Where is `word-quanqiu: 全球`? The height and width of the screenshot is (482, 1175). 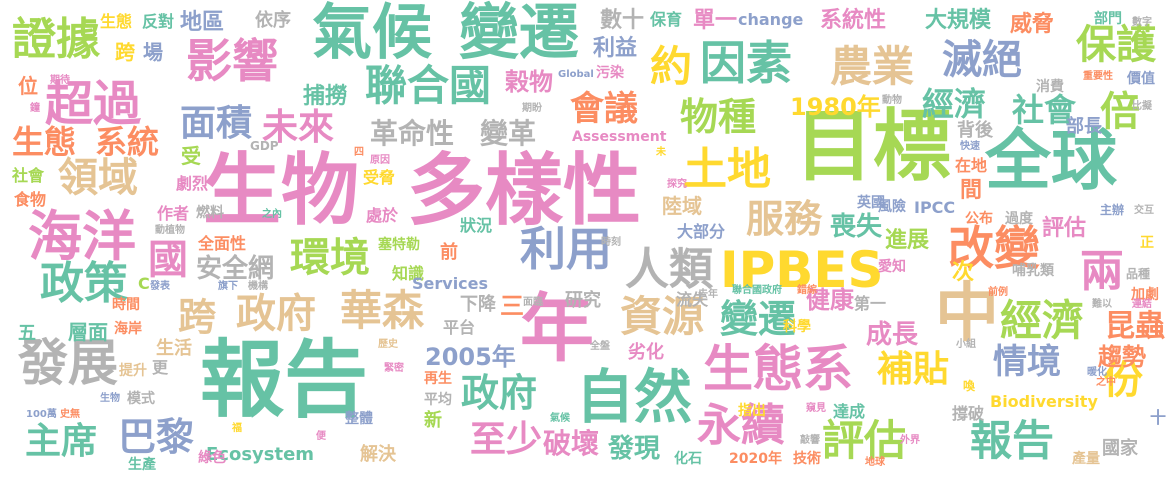 word-quanqiu: 全球 is located at coordinates (1051, 160).